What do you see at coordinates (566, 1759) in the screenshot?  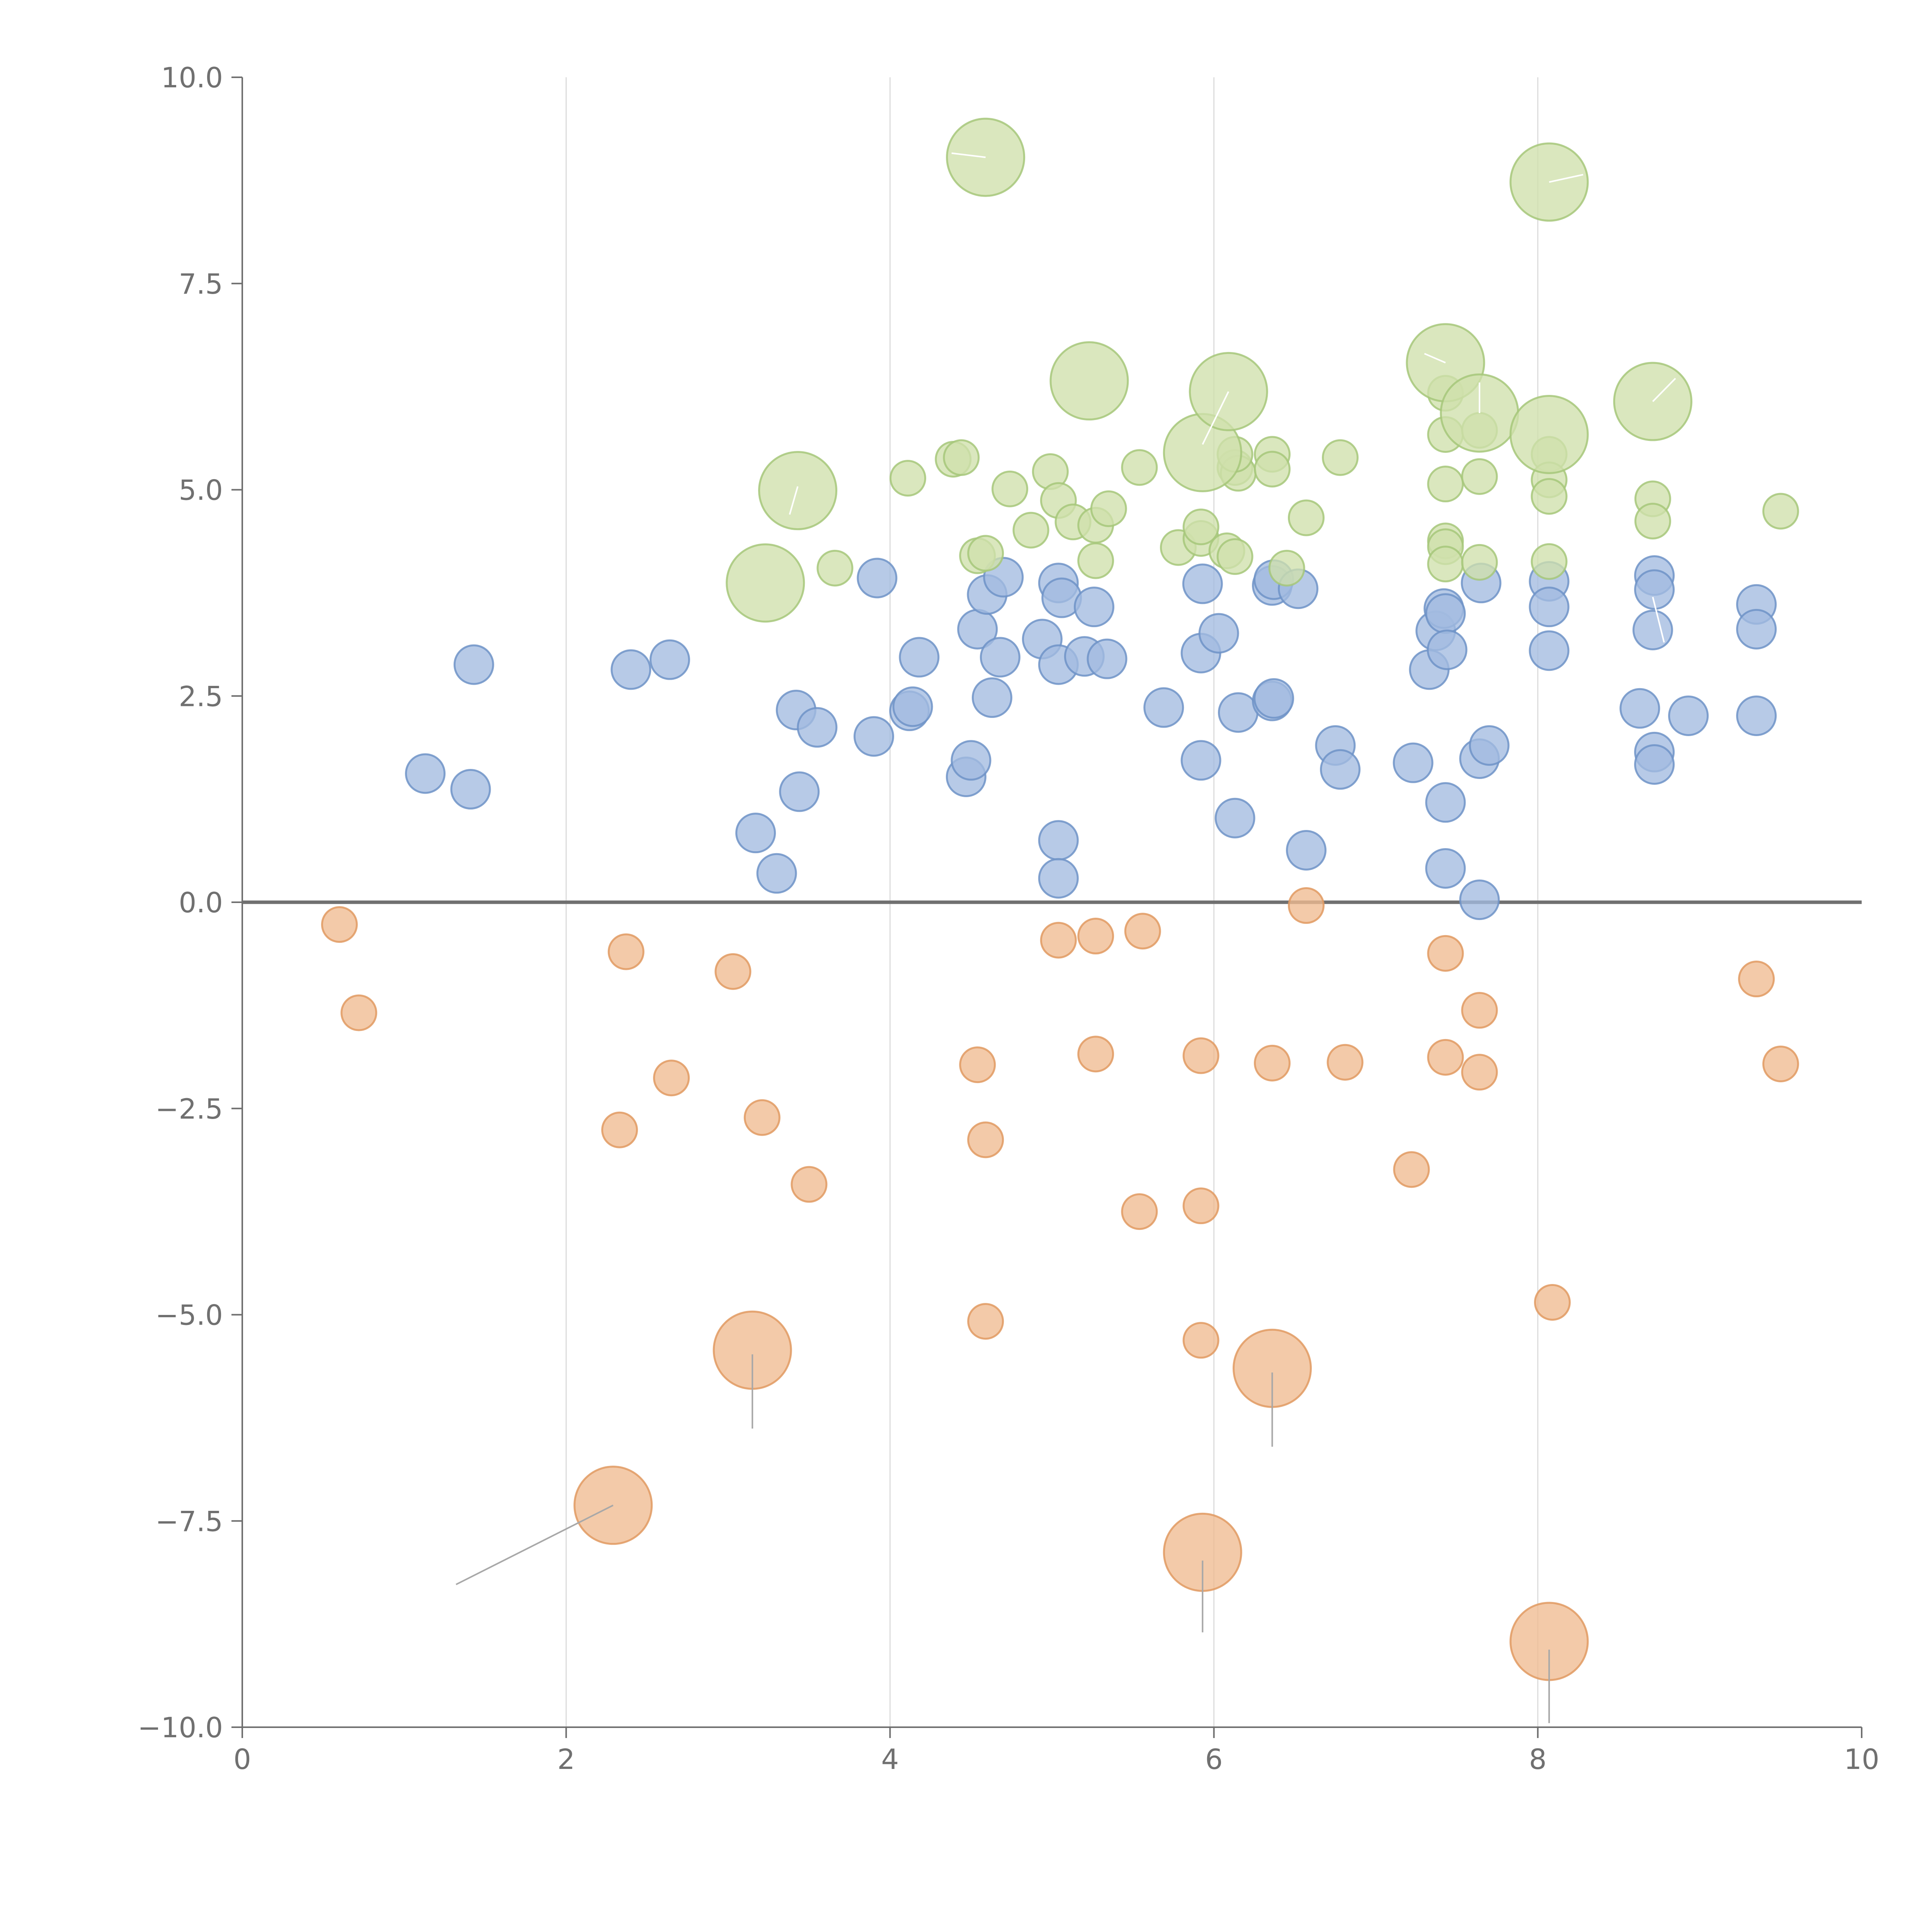 I see `x-tick-label: 2` at bounding box center [566, 1759].